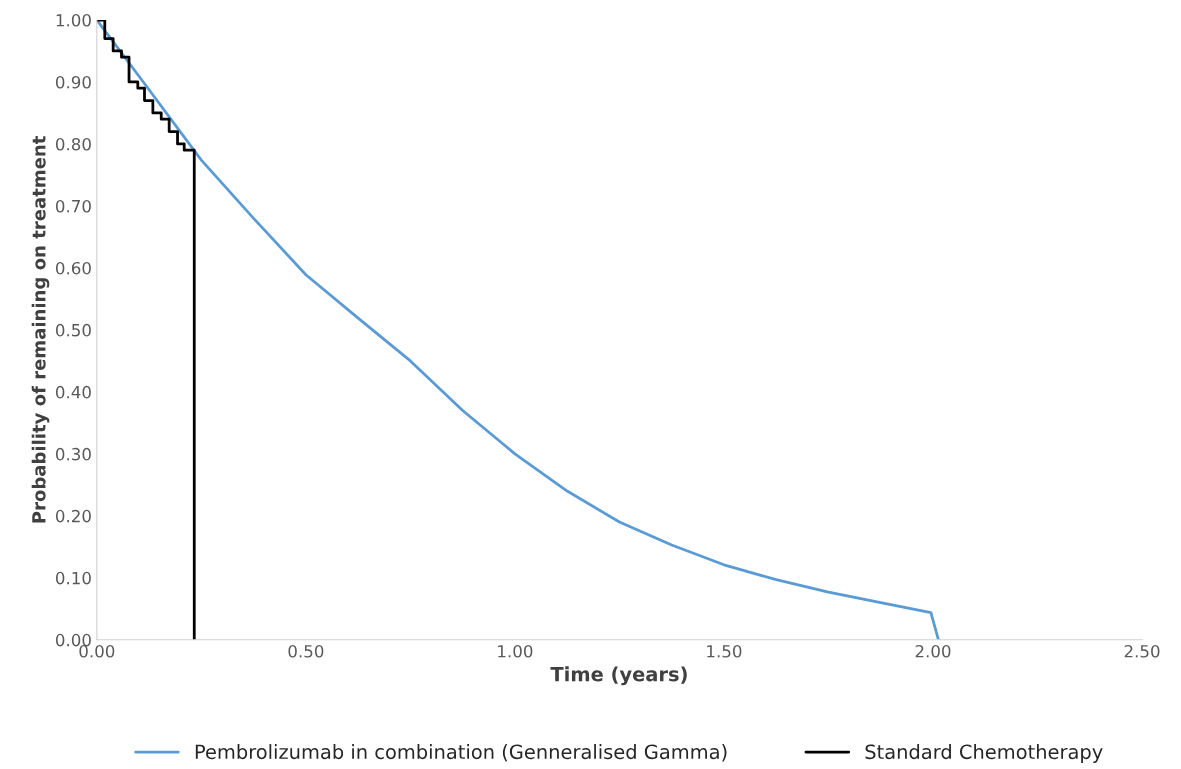 This screenshot has height=769, width=1181. What do you see at coordinates (73, 454) in the screenshot?
I see `y-tick-label: 0.30` at bounding box center [73, 454].